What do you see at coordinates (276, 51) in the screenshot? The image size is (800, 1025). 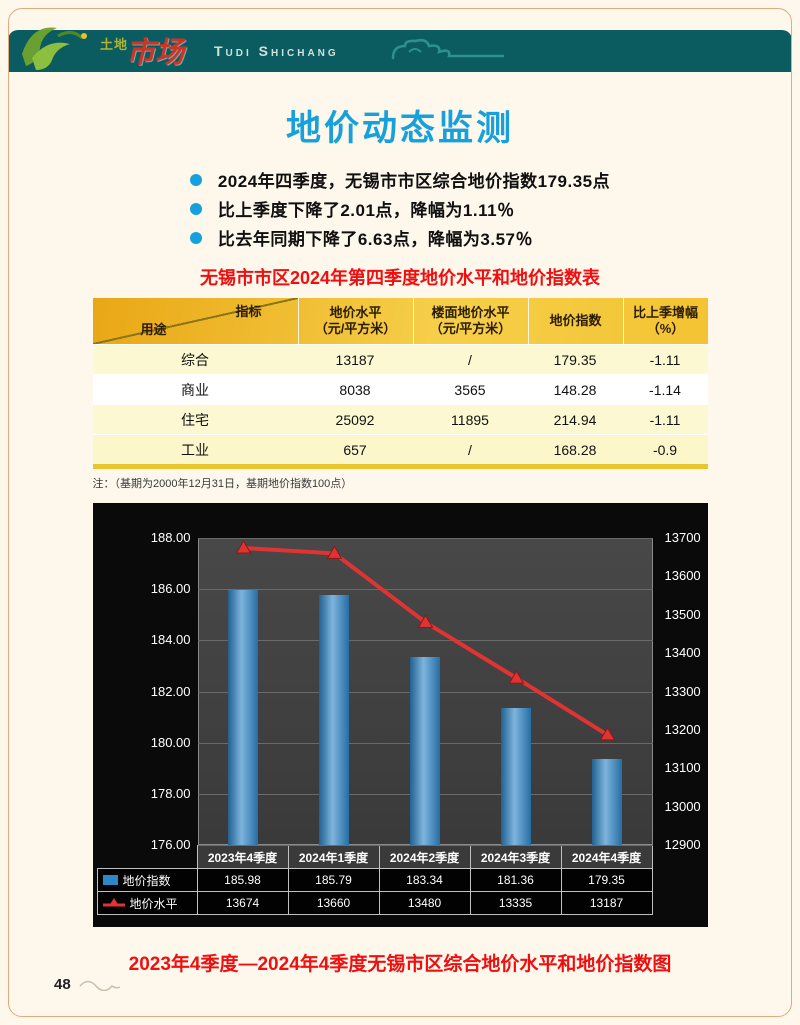 I see `logo-subtitle: Tudi Shichang` at bounding box center [276, 51].